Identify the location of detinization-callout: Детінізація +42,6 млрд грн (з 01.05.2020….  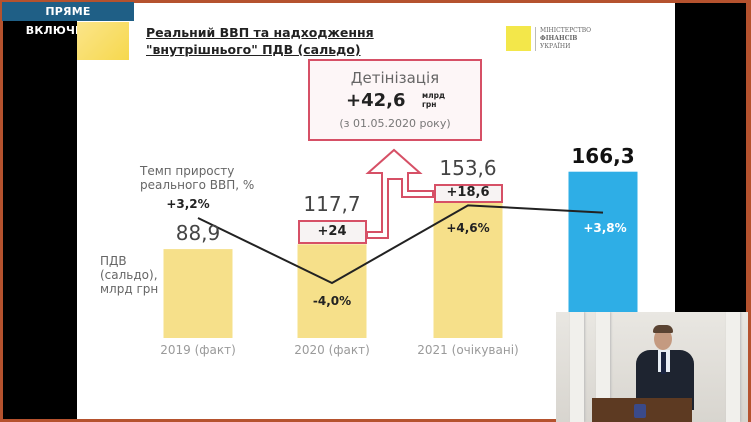
(395, 100).